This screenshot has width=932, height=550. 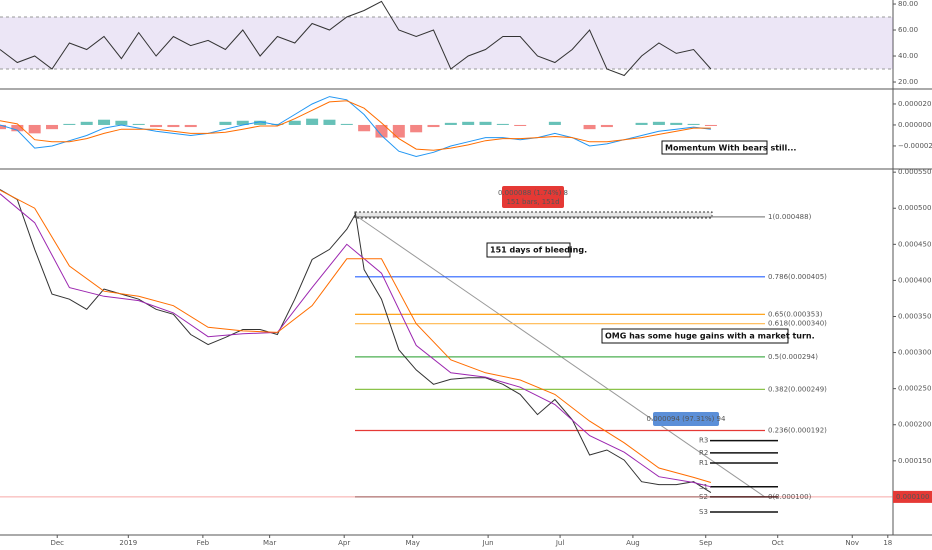 What do you see at coordinates (446, 43) in the screenshot?
I see `rsi-band` at bounding box center [446, 43].